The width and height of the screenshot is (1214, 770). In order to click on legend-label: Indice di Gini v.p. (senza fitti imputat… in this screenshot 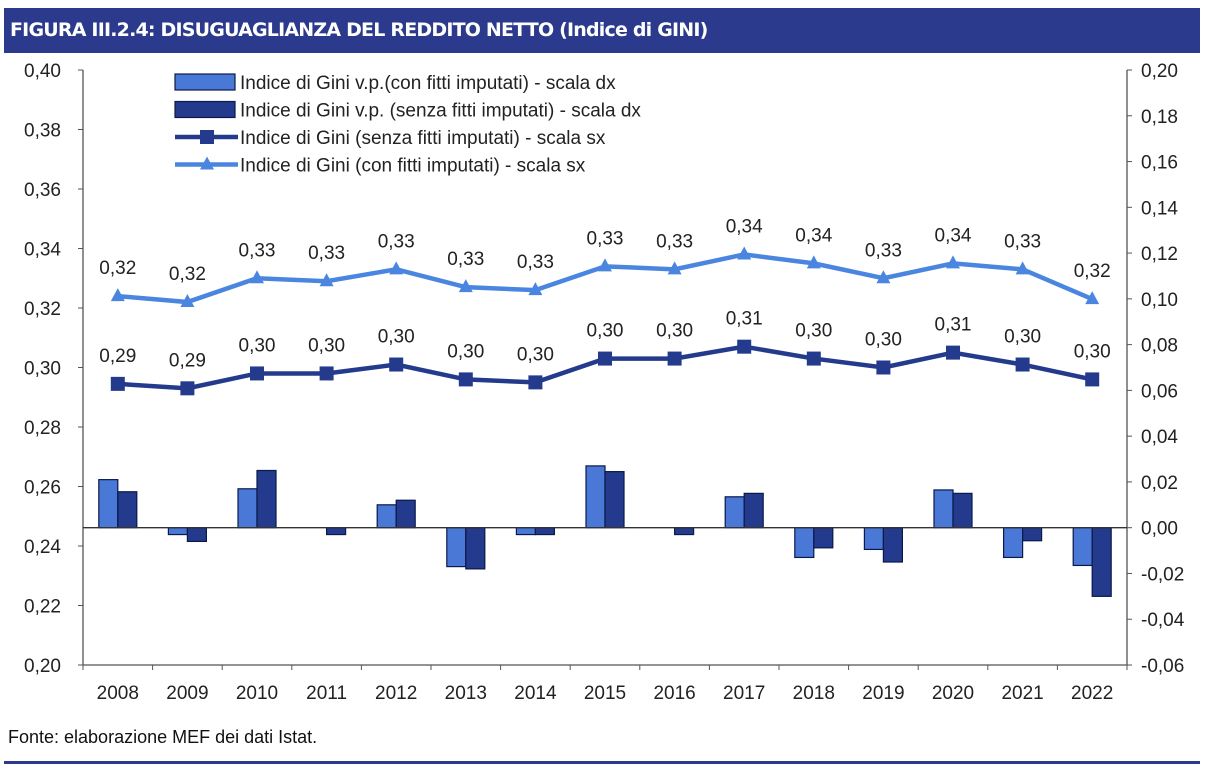, I will do `click(440, 111)`.